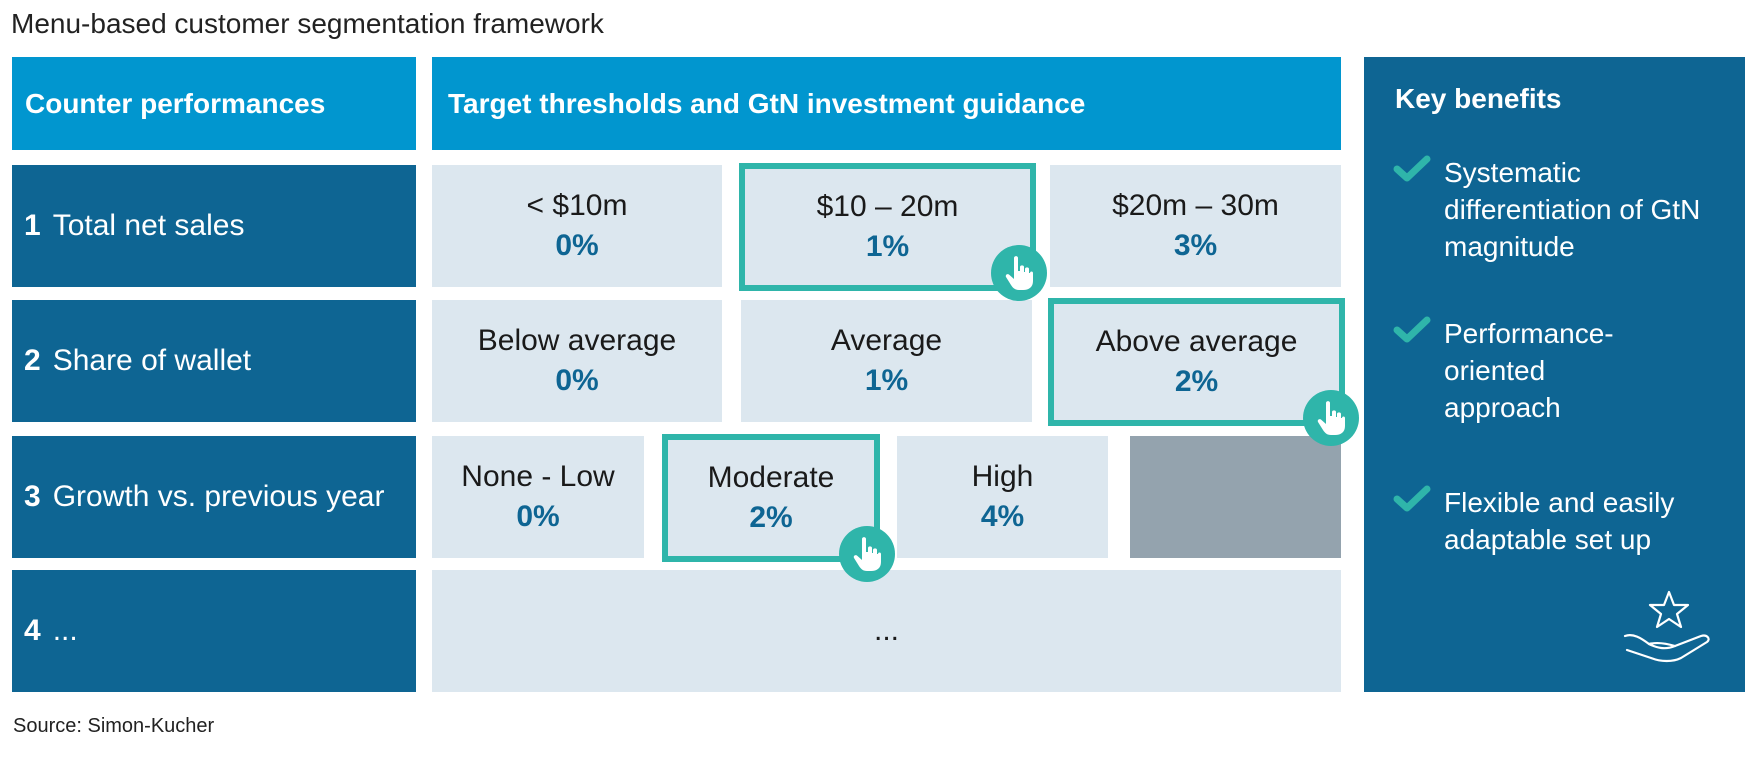  I want to click on benefit-item: Flexible and easily adaptable set up, so click(1562, 521).